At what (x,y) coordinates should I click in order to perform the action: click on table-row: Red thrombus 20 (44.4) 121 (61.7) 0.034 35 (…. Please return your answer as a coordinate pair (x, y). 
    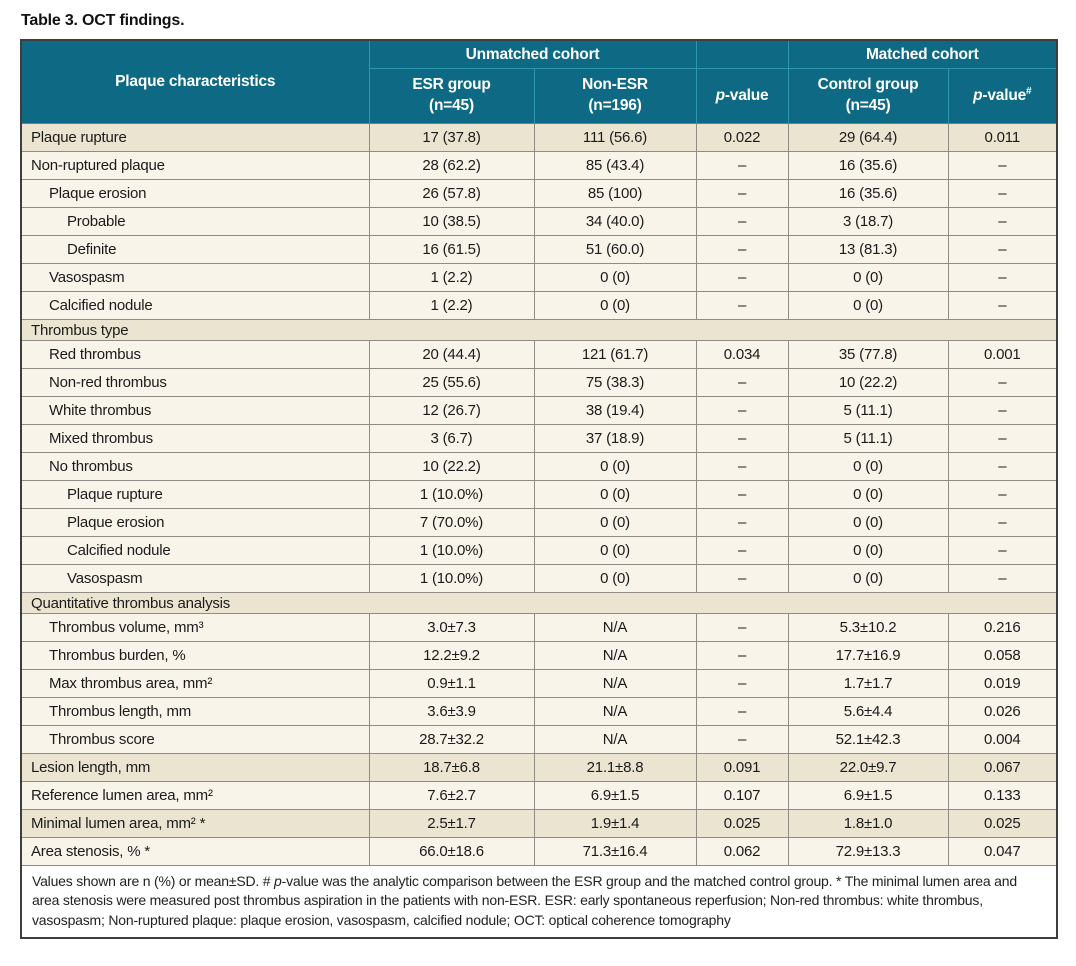
    Looking at the image, I should click on (539, 354).